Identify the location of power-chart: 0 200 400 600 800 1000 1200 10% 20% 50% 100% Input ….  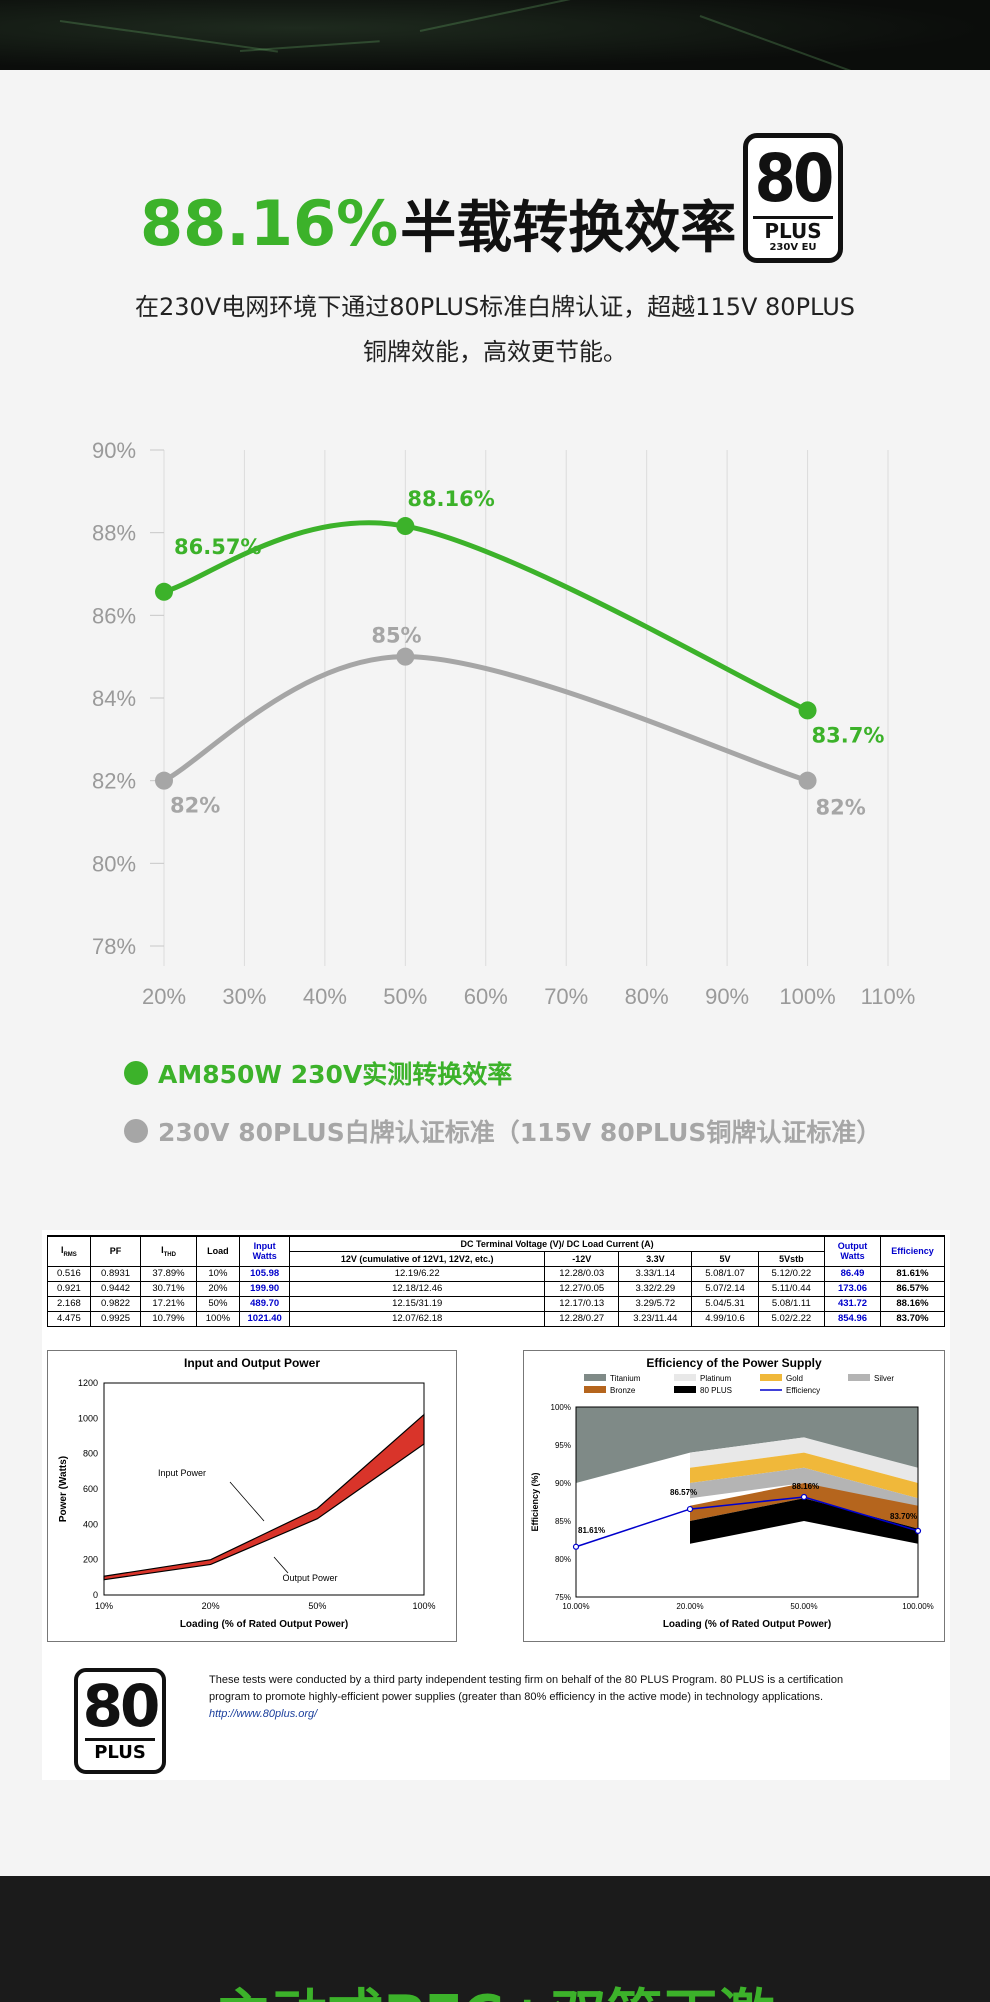
(247, 1504).